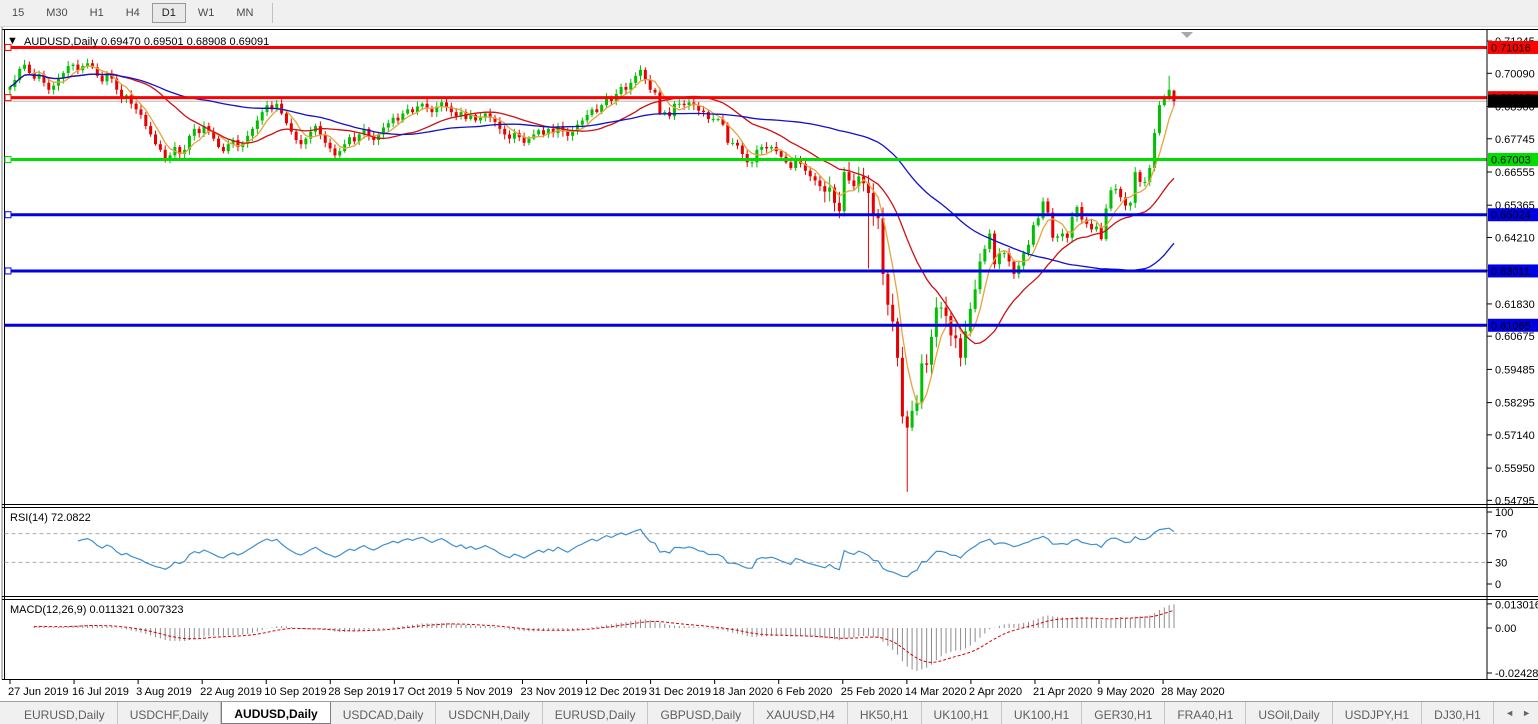  I want to click on symbol-tab-usdchf-daily: USDCHF,Daily, so click(170, 713).